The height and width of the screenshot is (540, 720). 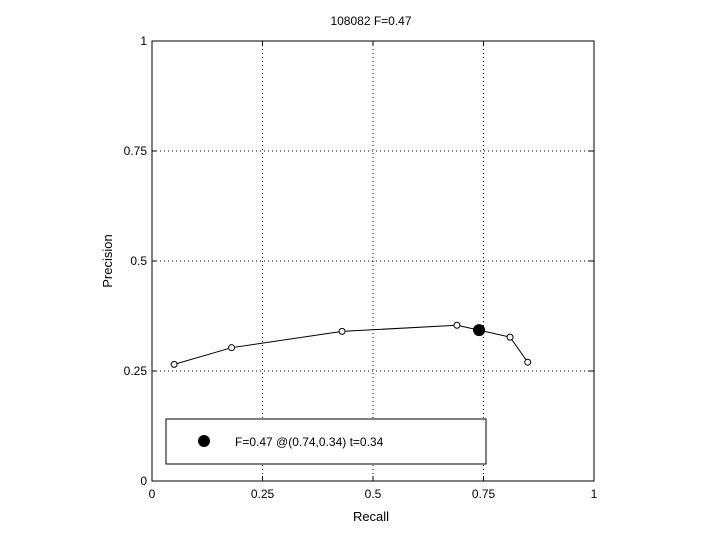 What do you see at coordinates (479, 330) in the screenshot?
I see `best-f-point` at bounding box center [479, 330].